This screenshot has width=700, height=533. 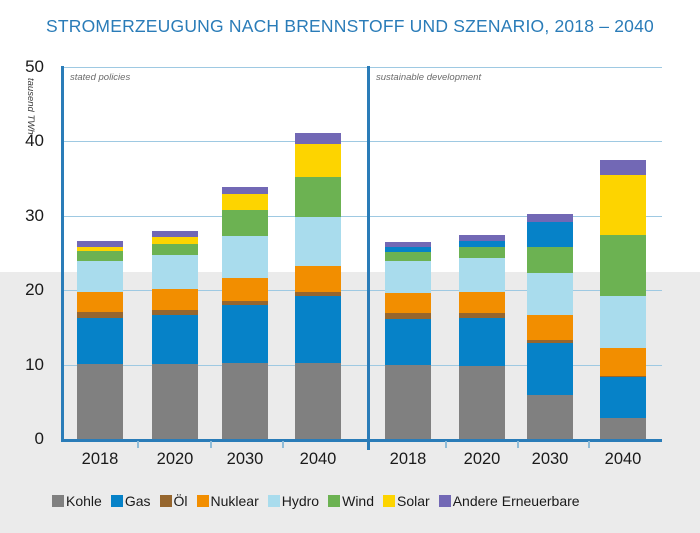 I want to click on legend-item-kohle: Kohle, so click(x=77, y=501).